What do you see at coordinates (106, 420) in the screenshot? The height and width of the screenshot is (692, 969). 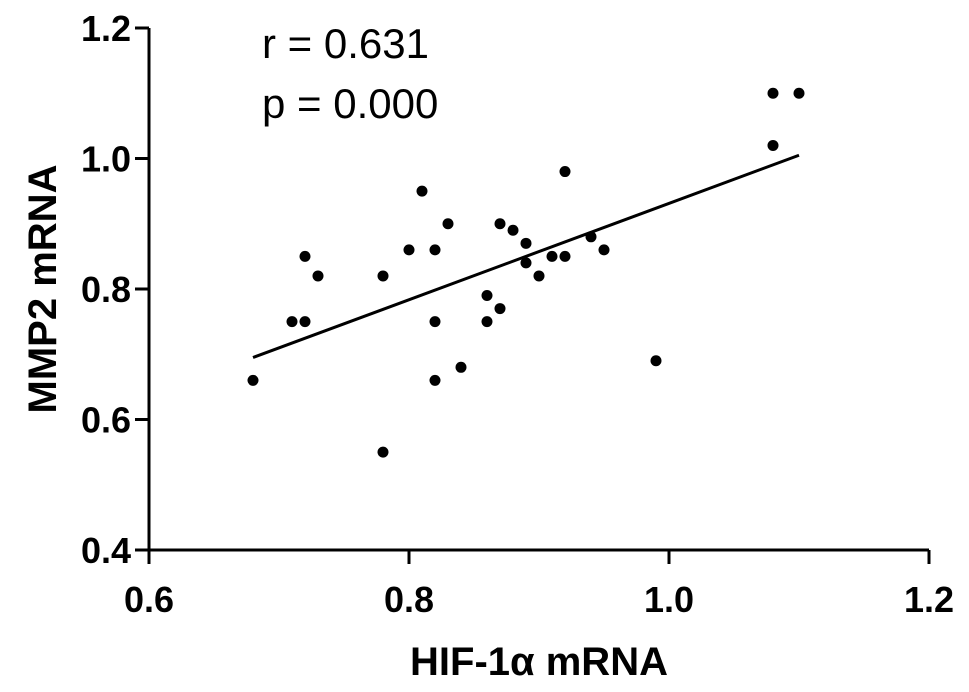 I see `y-tick-label: 0.6` at bounding box center [106, 420].